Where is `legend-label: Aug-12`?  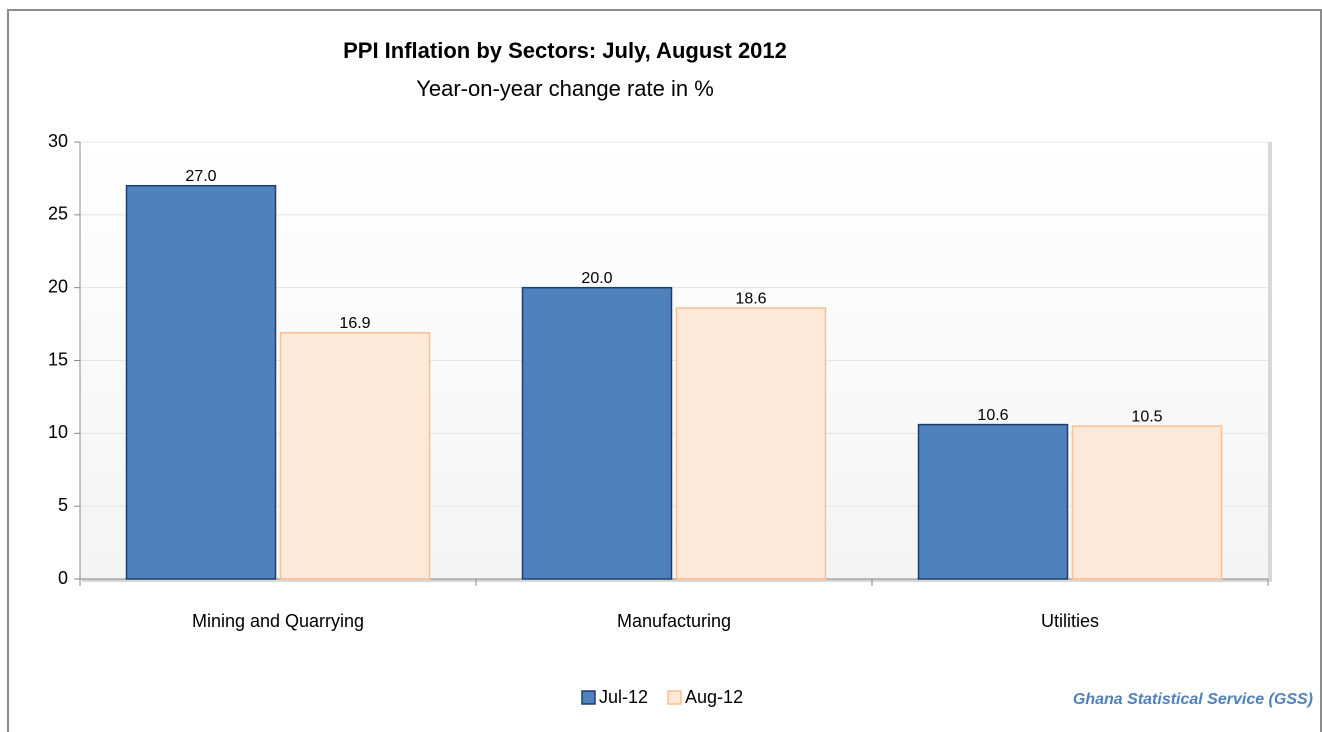
legend-label: Aug-12 is located at coordinates (714, 697).